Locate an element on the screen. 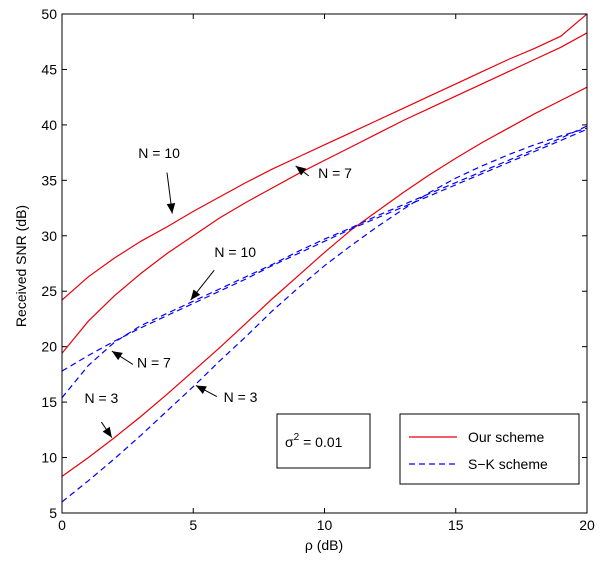 The height and width of the screenshot is (563, 600). legend: Our scheme S−K scheme is located at coordinates (489, 449).